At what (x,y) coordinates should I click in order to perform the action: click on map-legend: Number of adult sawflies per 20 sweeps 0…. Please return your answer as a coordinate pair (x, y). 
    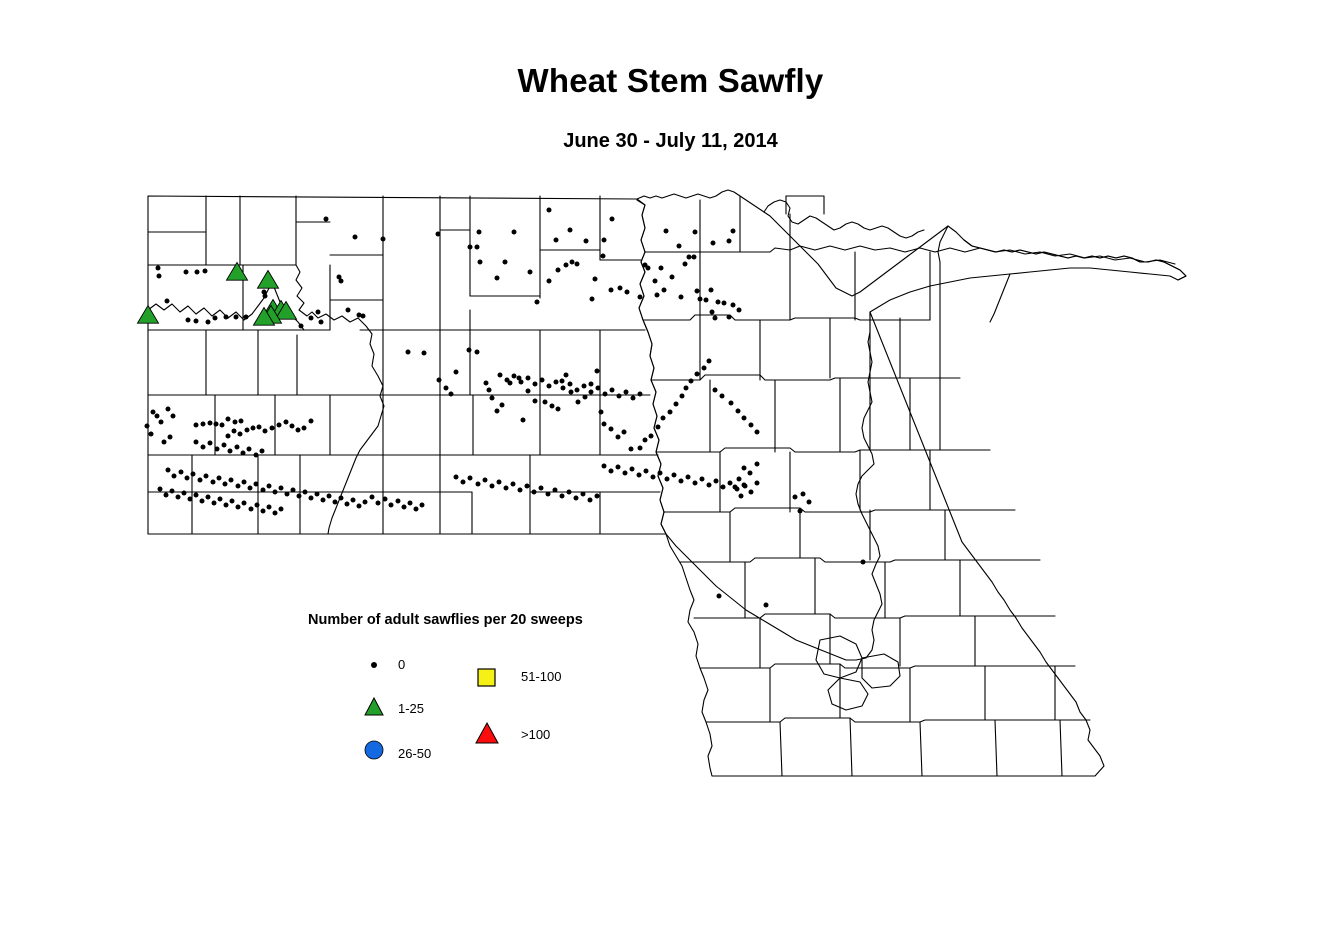
    Looking at the image, I should click on (478, 687).